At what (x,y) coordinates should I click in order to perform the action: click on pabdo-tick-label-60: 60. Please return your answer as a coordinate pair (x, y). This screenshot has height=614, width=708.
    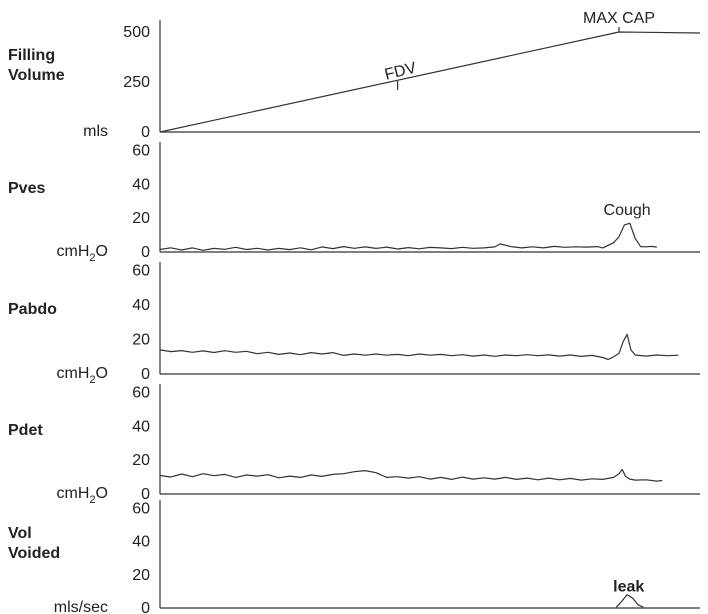
    Looking at the image, I should click on (141, 271).